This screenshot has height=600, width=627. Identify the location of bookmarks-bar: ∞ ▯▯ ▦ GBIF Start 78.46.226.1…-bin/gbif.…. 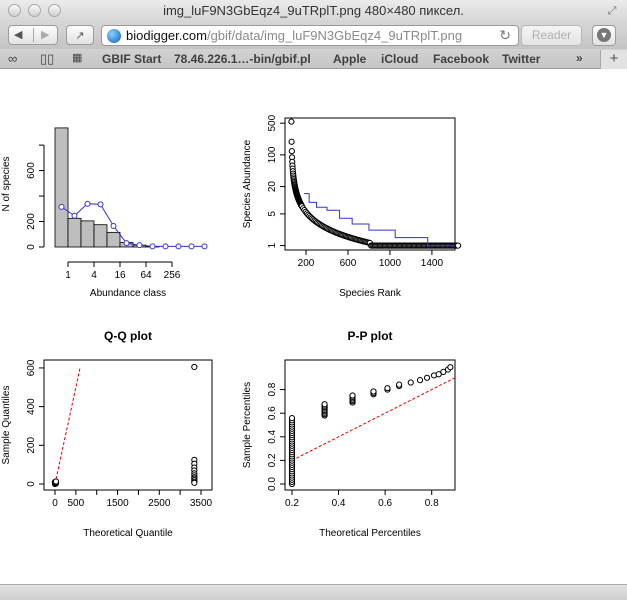
(313, 59).